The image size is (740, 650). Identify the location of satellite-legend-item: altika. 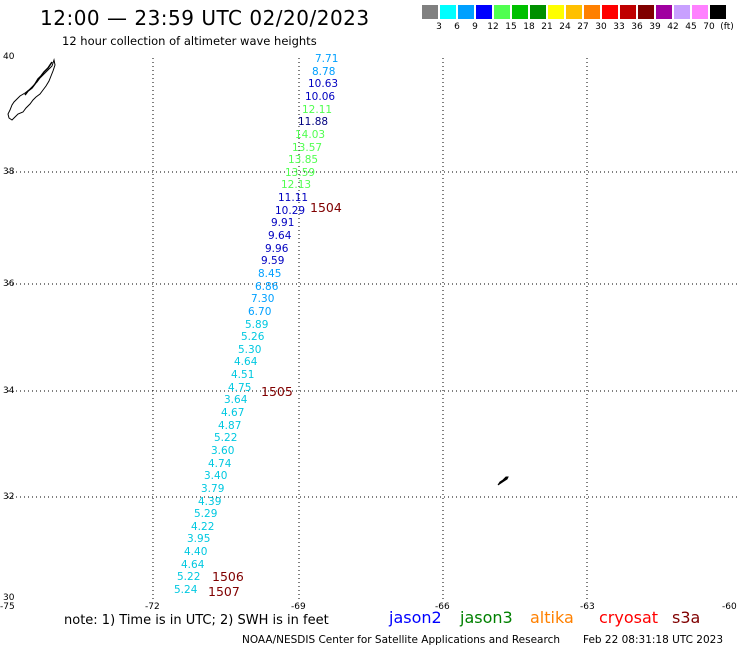
(552, 617).